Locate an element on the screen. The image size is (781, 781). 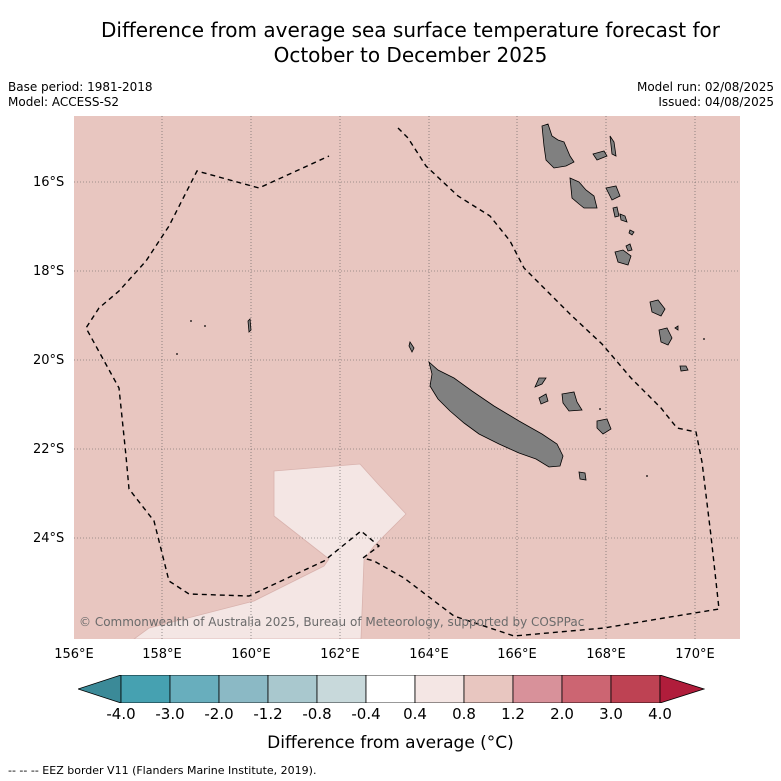
small-islets is located at coordinates (440, 398).